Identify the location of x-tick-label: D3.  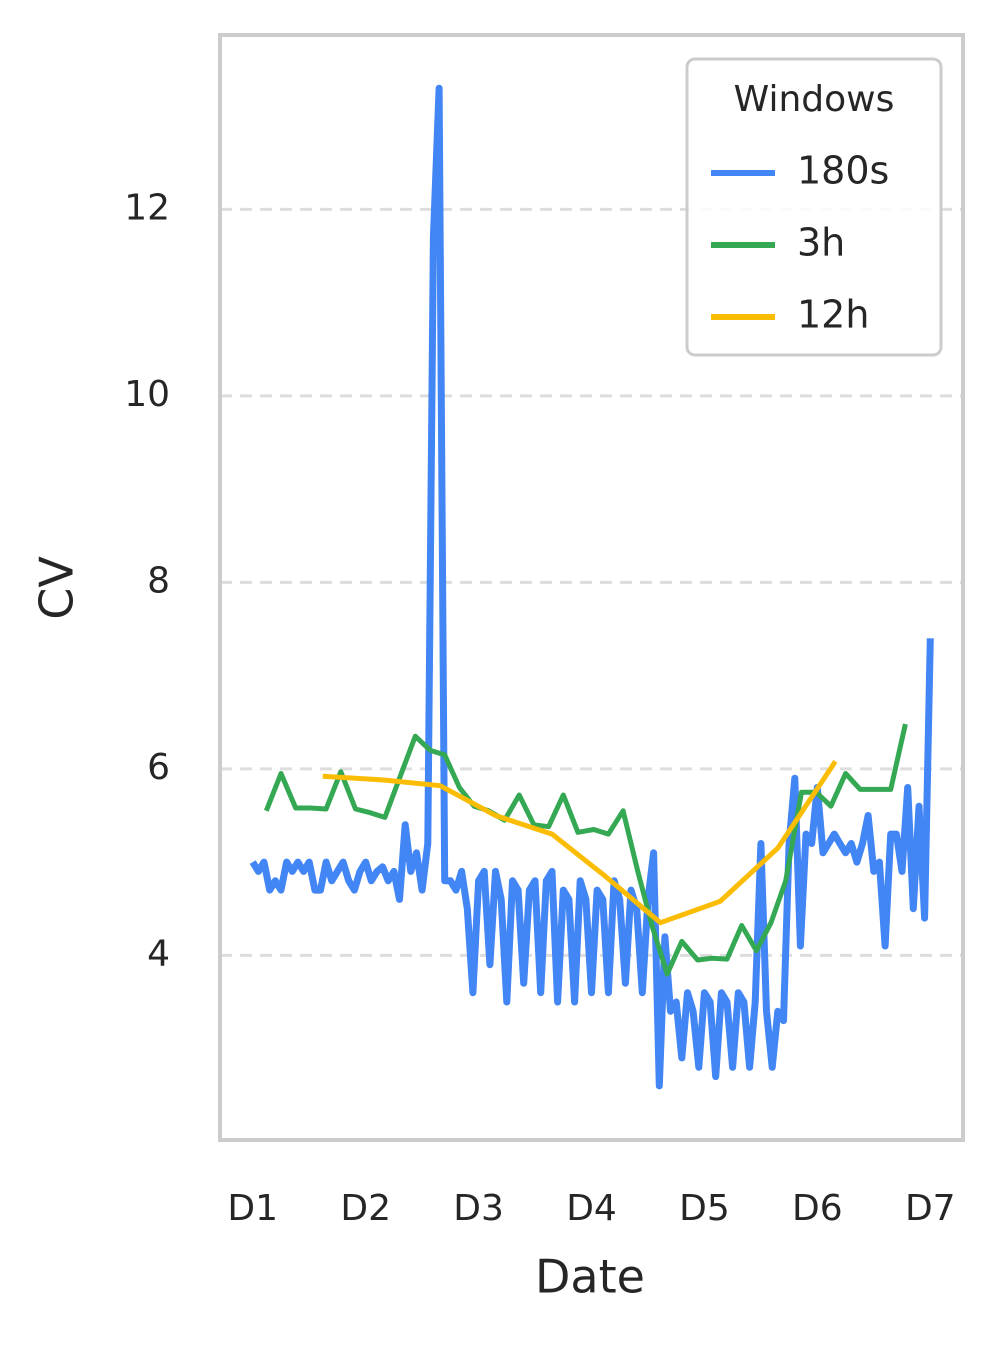
(478, 1208).